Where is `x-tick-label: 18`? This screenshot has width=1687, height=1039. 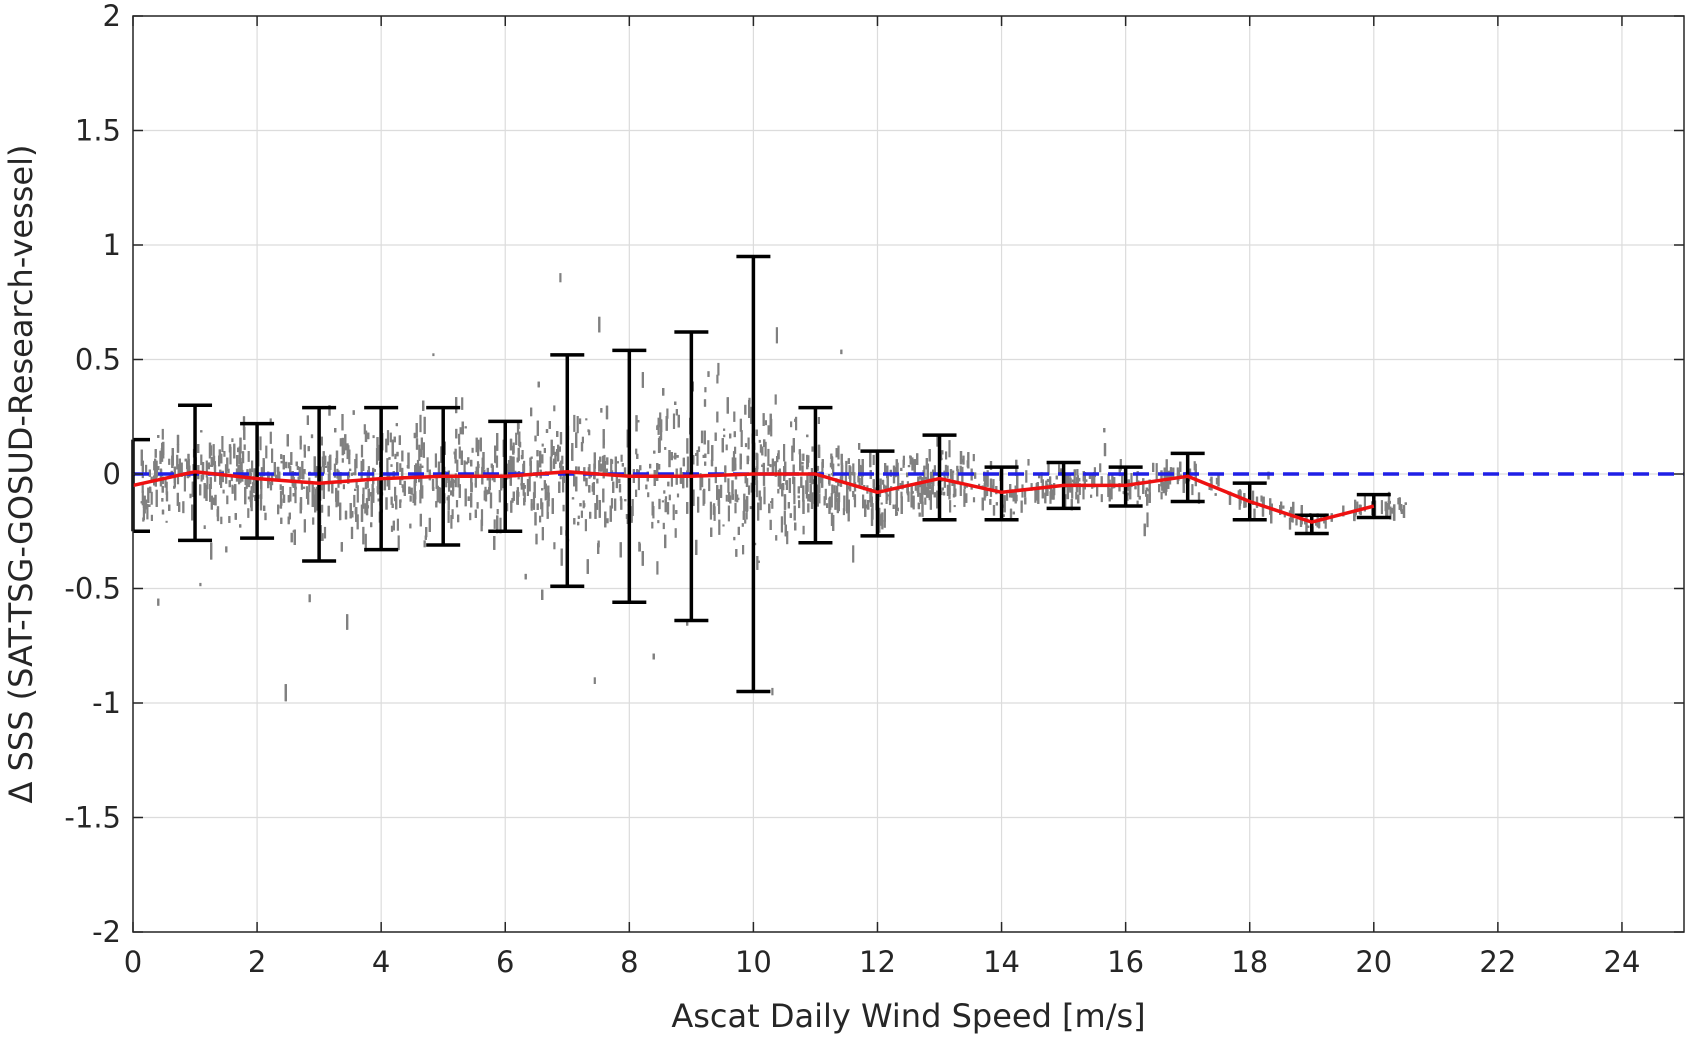
x-tick-label: 18 is located at coordinates (1249, 962).